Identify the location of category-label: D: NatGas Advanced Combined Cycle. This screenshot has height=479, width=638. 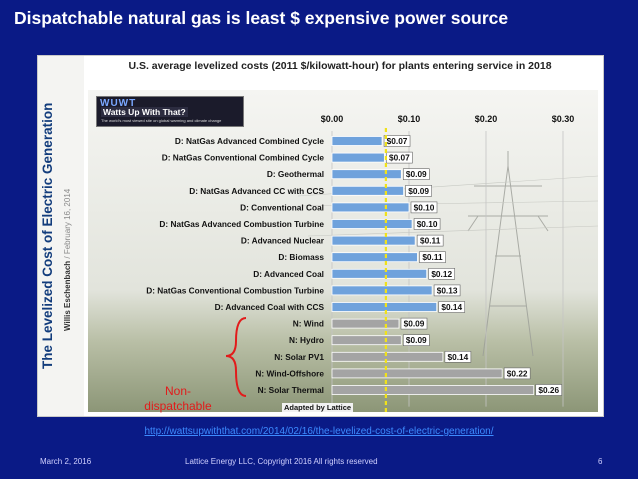
(249, 141).